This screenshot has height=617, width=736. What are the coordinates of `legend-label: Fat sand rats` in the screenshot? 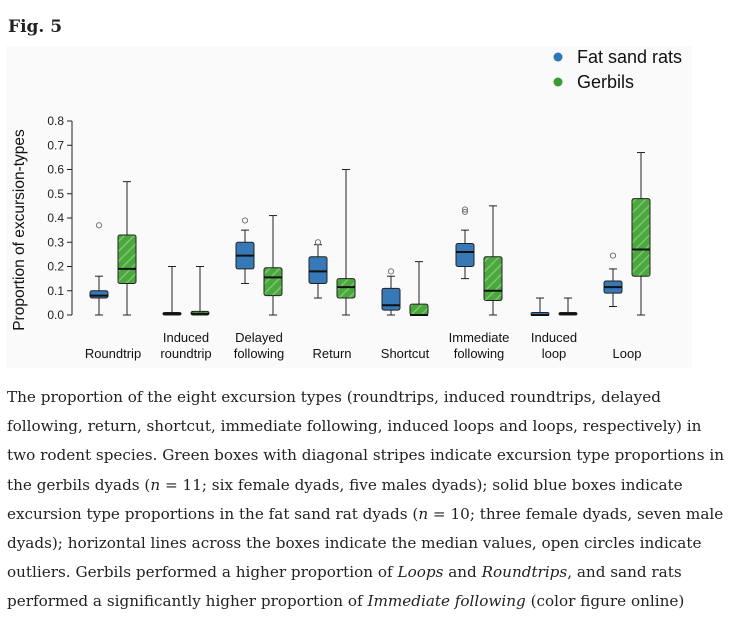 It's located at (629, 57).